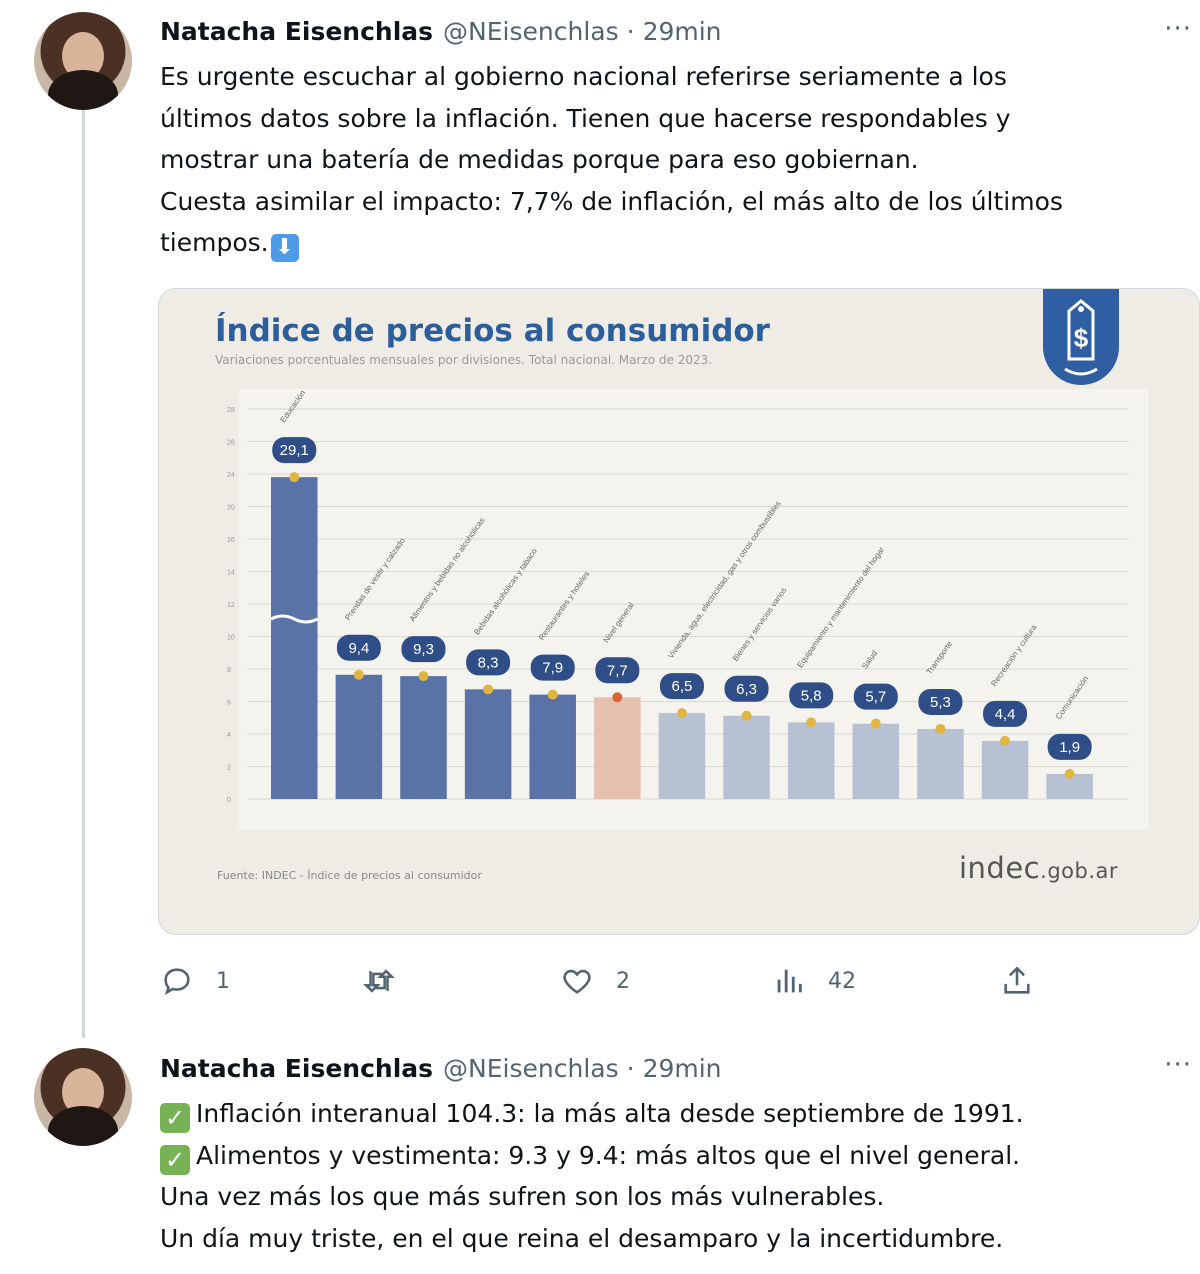  I want to click on y-tick-label: 10, so click(231, 638).